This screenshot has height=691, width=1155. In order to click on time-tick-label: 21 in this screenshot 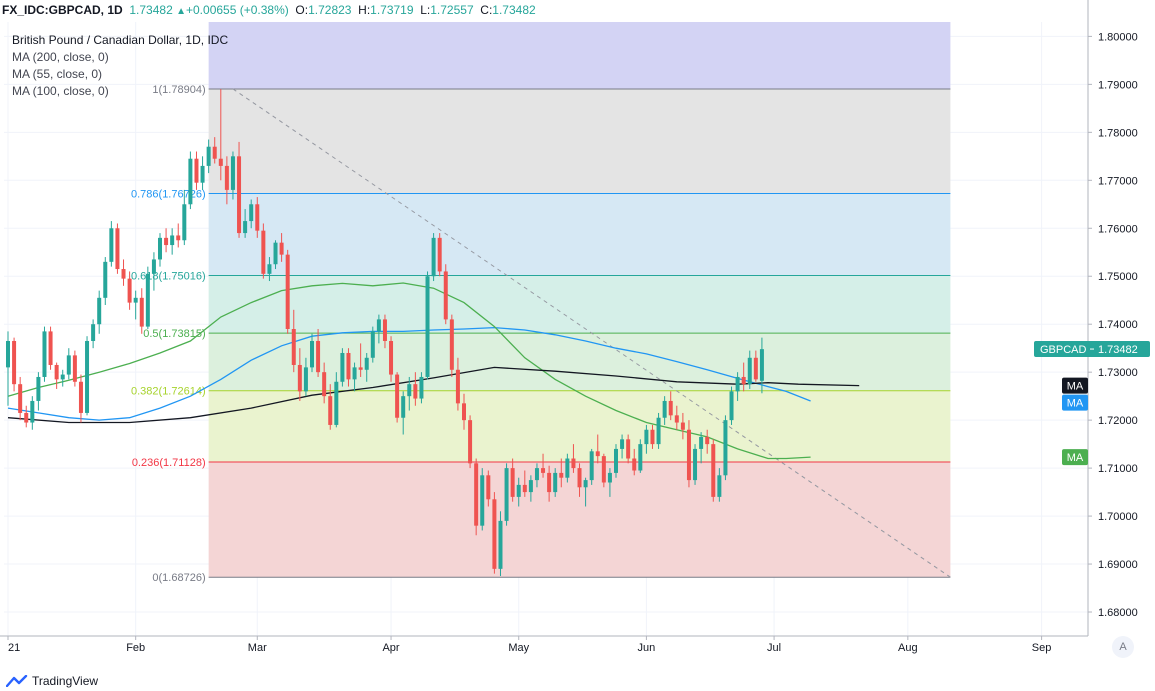, I will do `click(14, 648)`.